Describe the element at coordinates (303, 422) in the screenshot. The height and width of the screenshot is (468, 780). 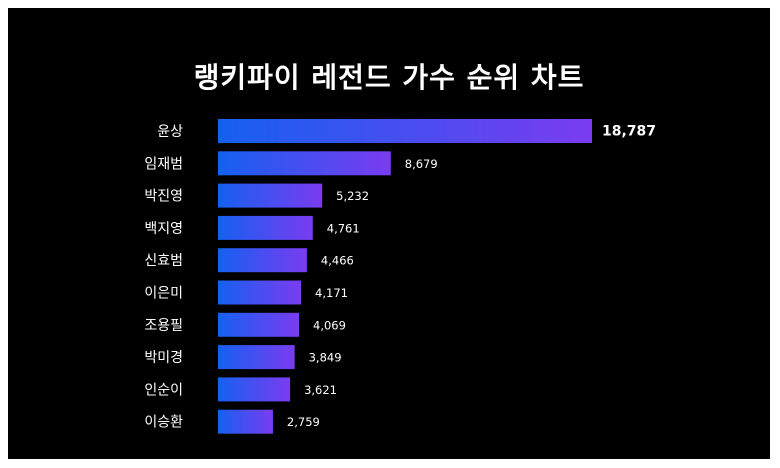
I see `value-label: 2,759` at that location.